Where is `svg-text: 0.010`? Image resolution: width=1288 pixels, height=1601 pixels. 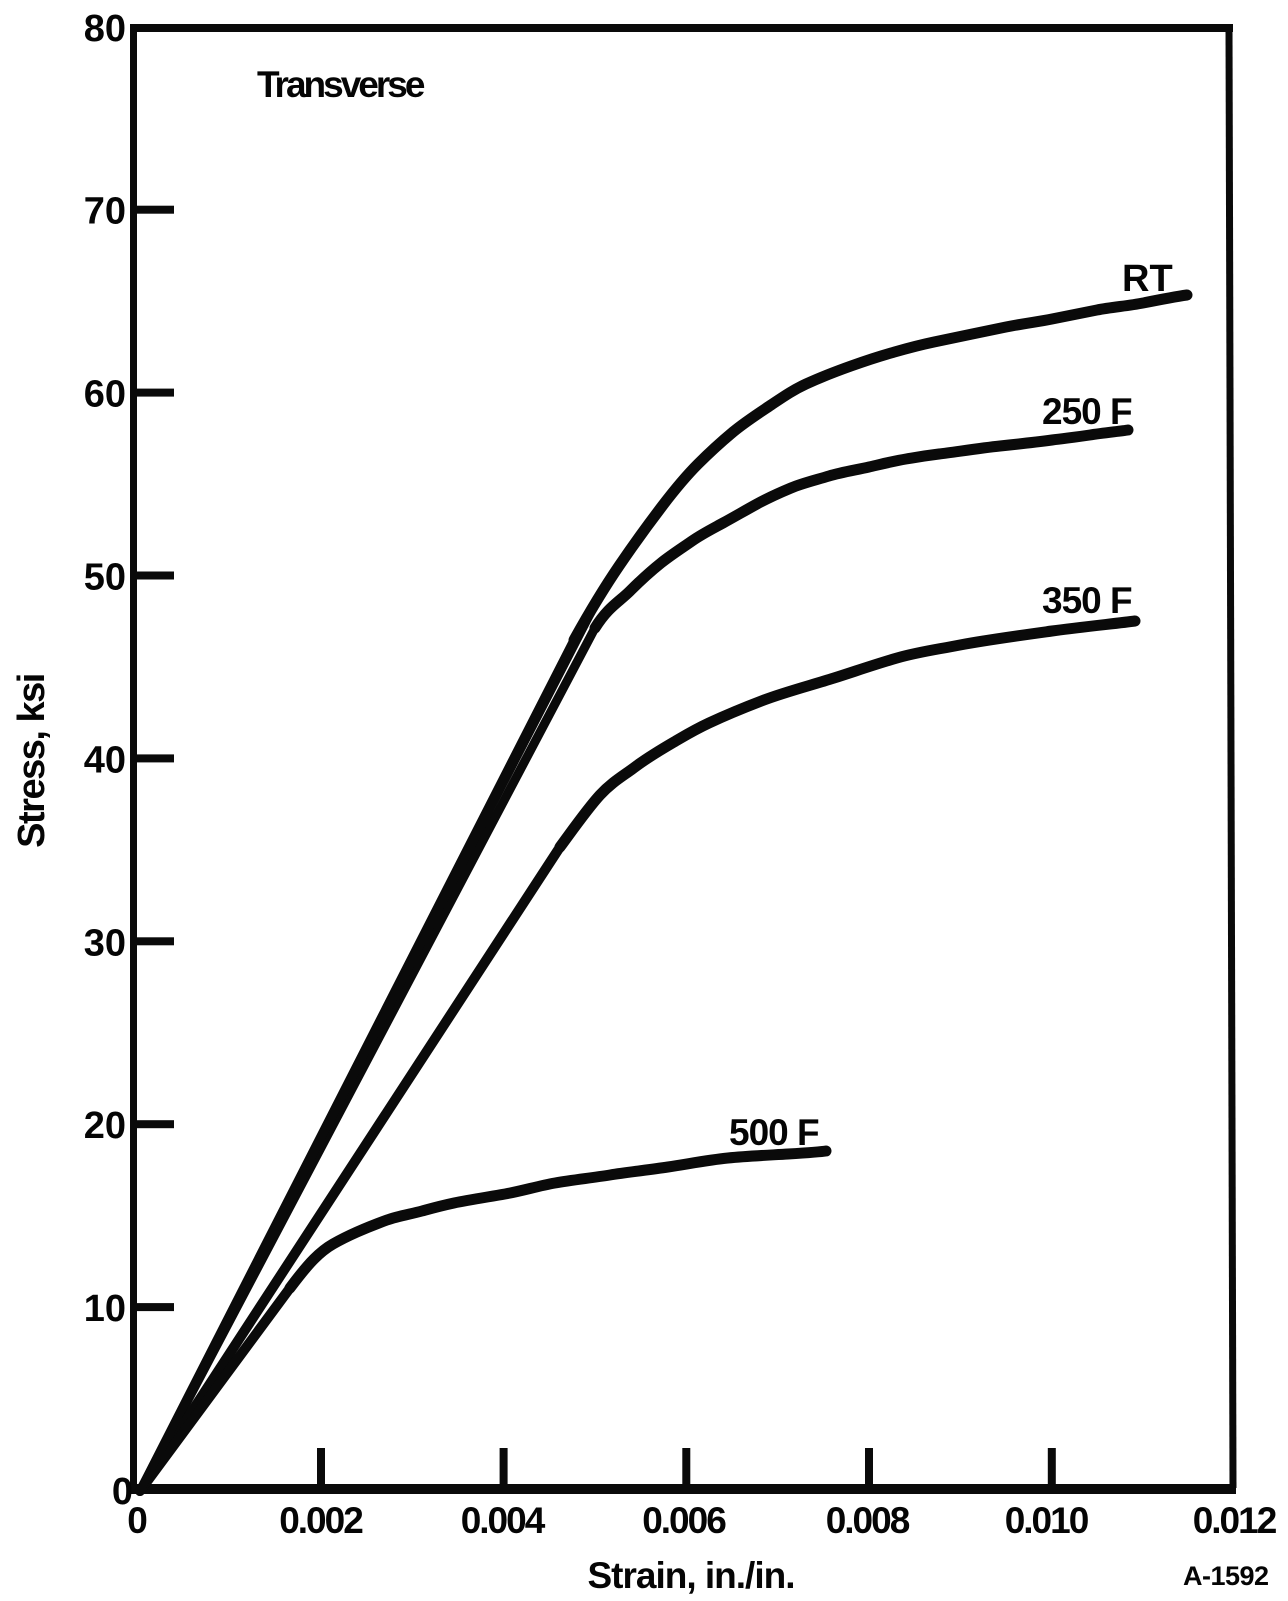
svg-text: 0.010 is located at coordinates (1047, 1520).